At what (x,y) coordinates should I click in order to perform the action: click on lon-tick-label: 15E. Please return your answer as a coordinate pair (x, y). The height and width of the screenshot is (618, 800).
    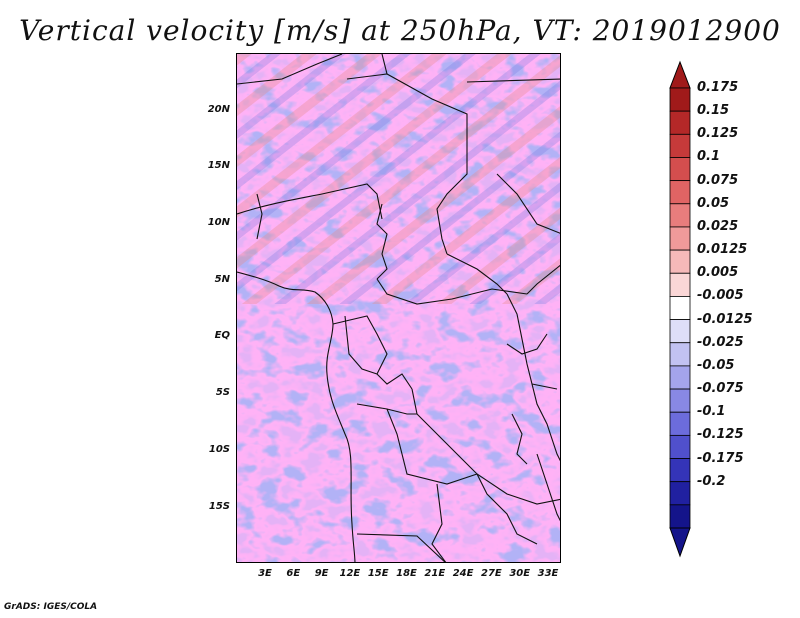
    Looking at the image, I should click on (378, 573).